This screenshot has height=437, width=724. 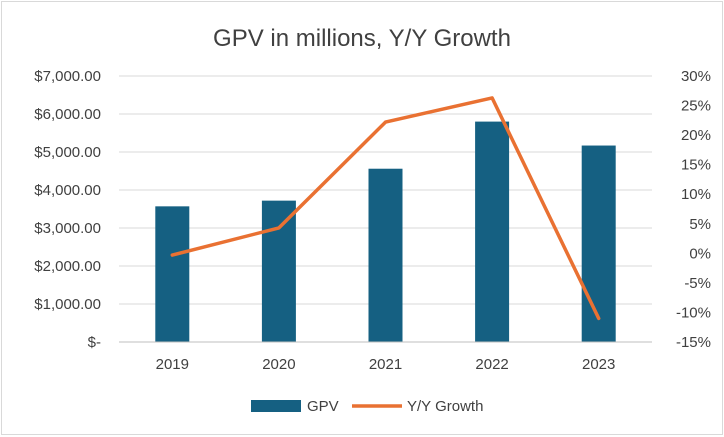 I want to click on x-tick-label: 2021, so click(x=385, y=364).